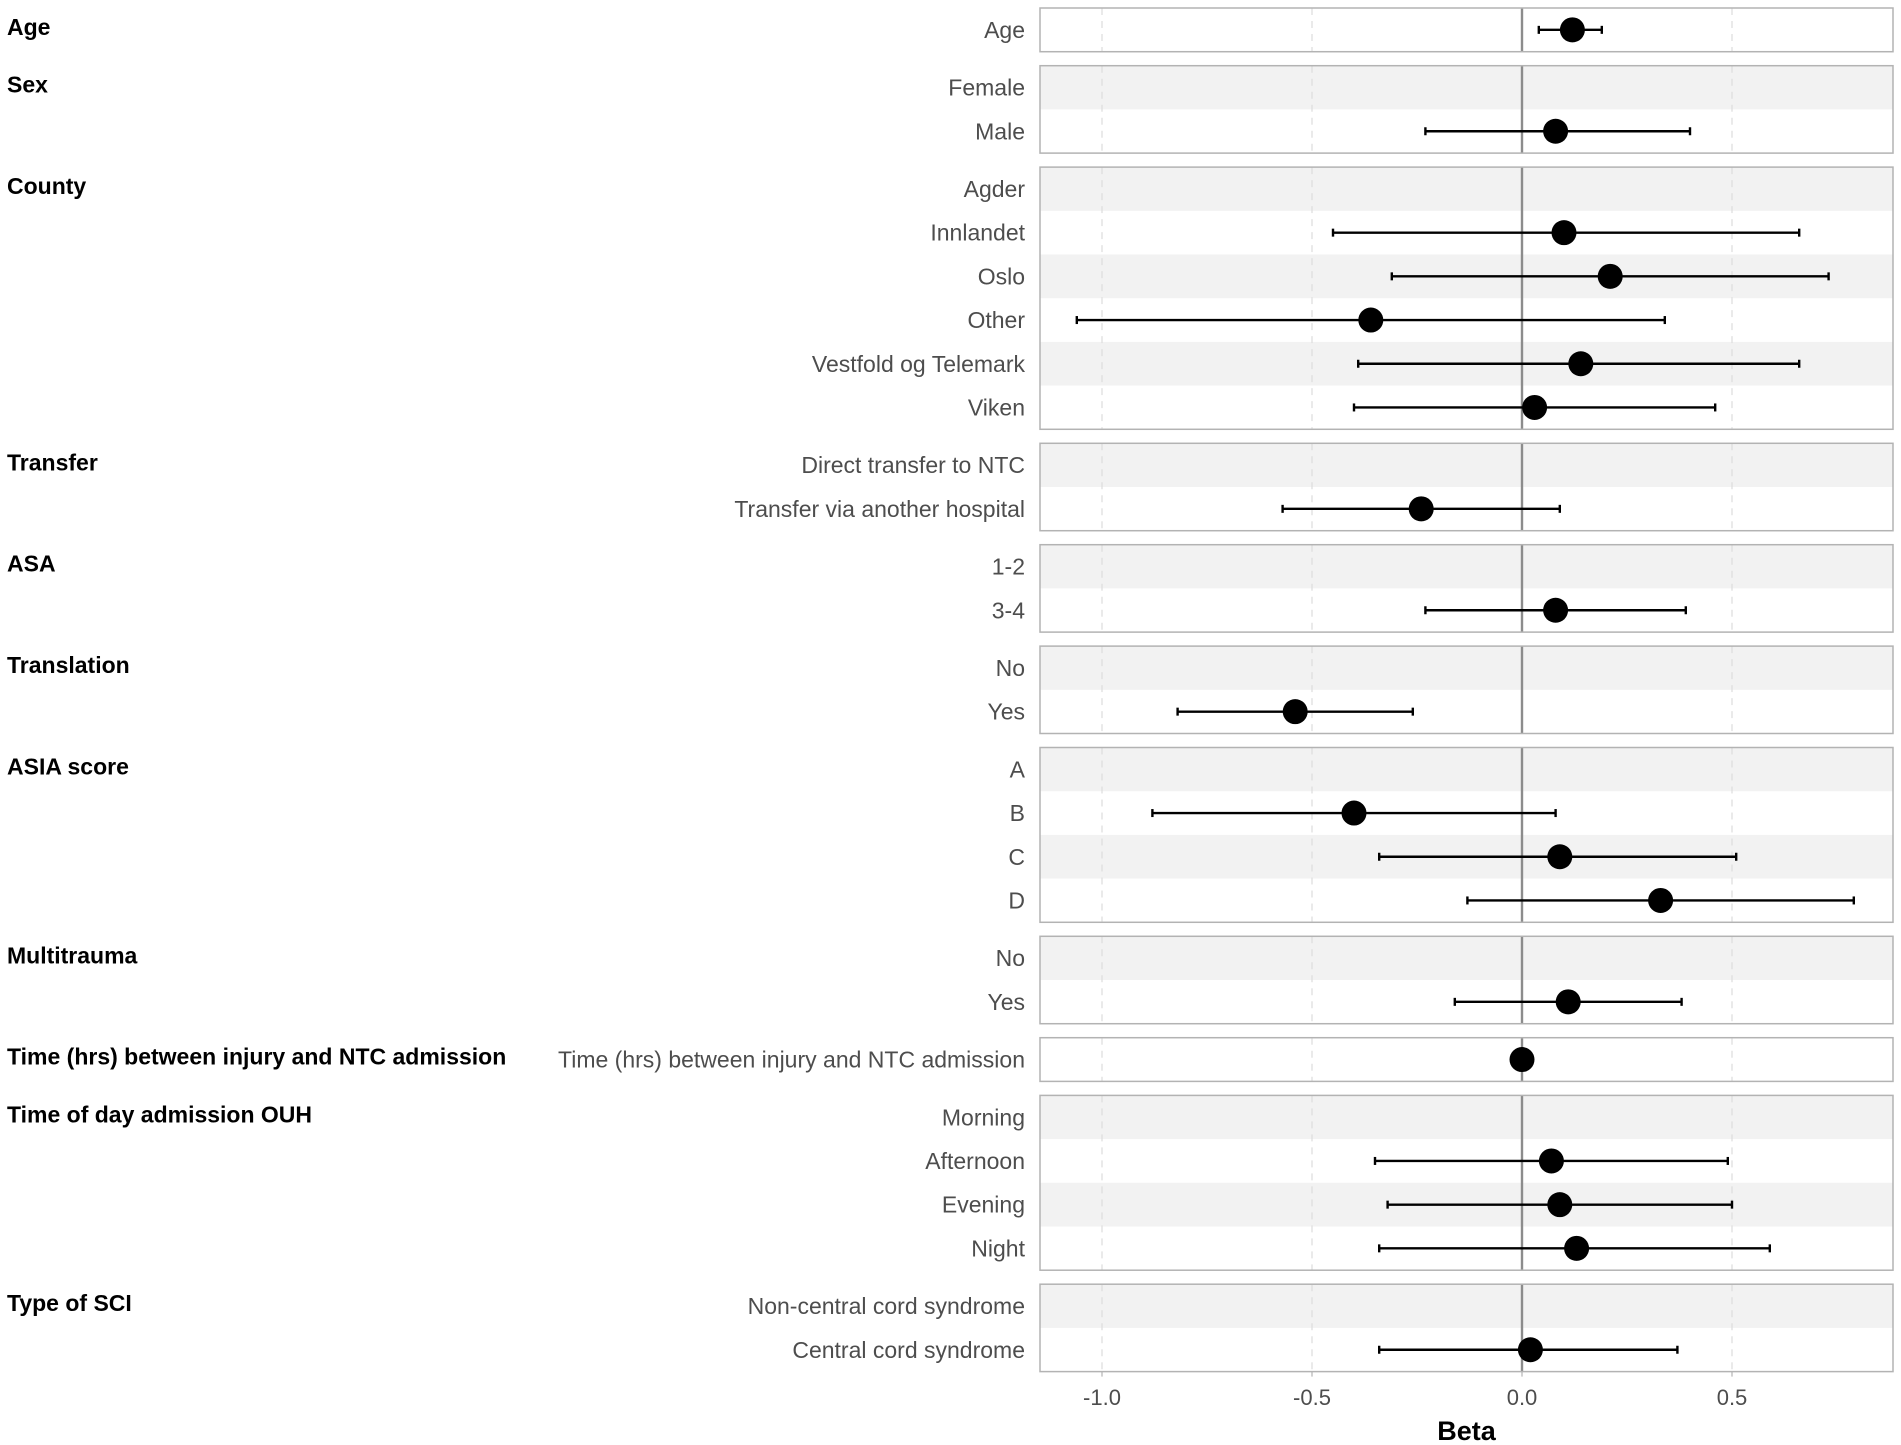 Image resolution: width=1901 pixels, height=1445 pixels. Describe the element at coordinates (27, 85) in the screenshot. I see `group-label: Sex` at that location.